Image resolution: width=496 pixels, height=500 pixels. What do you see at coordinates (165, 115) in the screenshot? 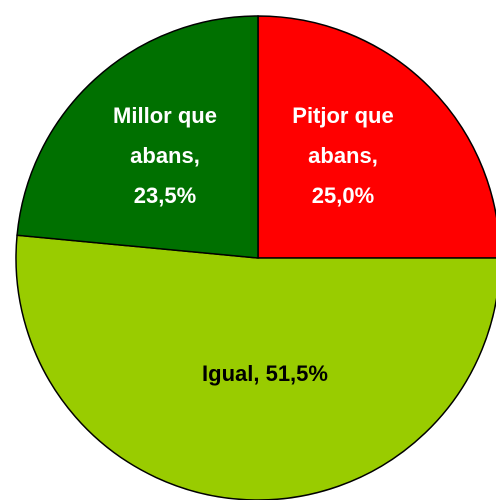
I see `data-label-line: Millor que` at bounding box center [165, 115].